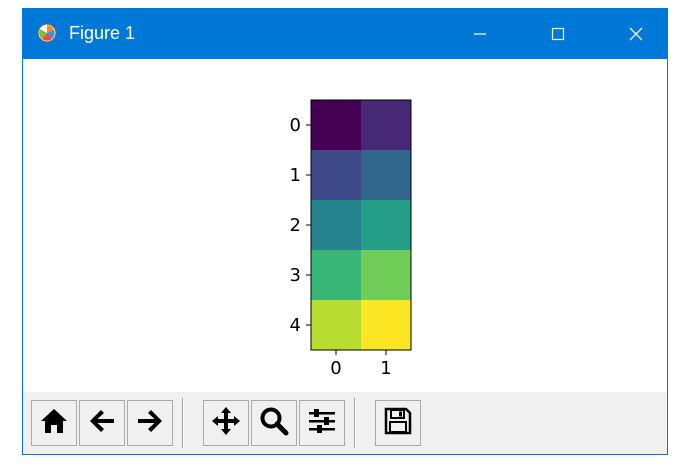 This screenshot has height=475, width=700. I want to click on y-tick-label: 1, so click(295, 175).